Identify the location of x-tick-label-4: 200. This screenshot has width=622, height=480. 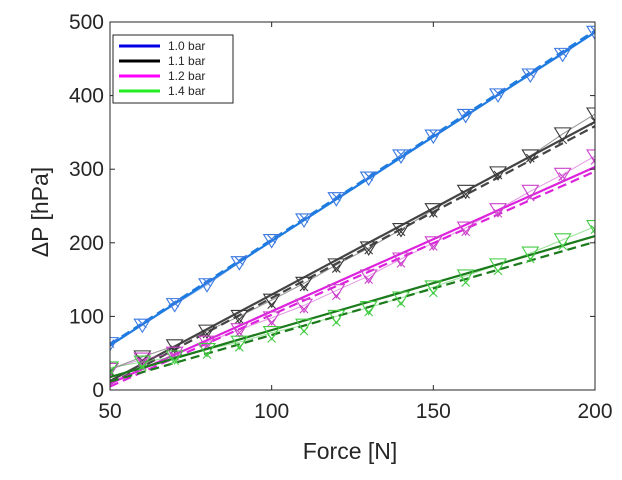
(594, 411).